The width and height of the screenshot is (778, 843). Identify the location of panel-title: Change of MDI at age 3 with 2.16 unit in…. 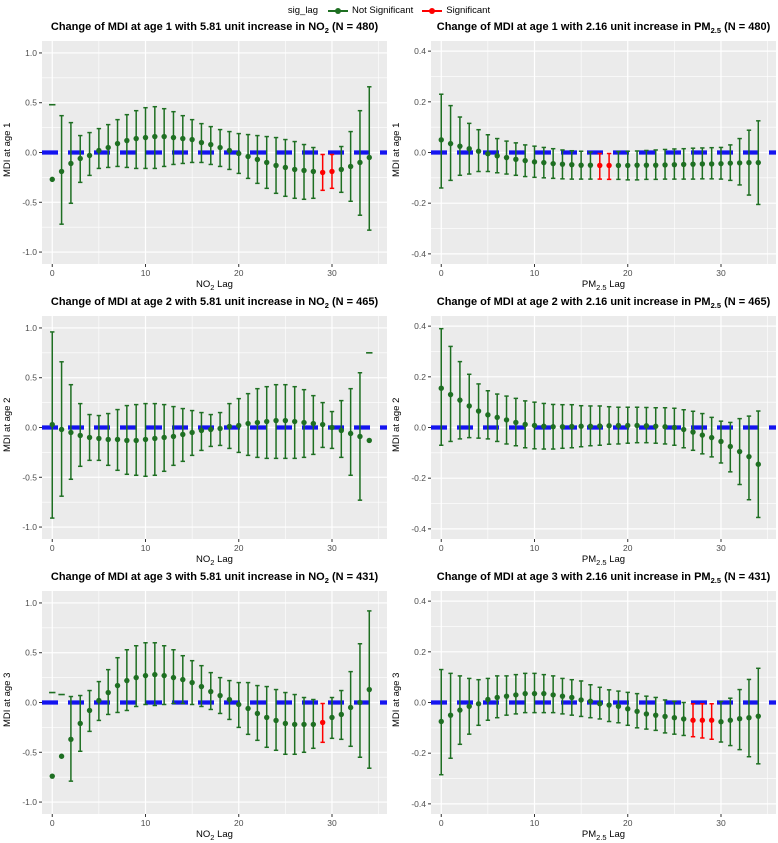
(603, 578).